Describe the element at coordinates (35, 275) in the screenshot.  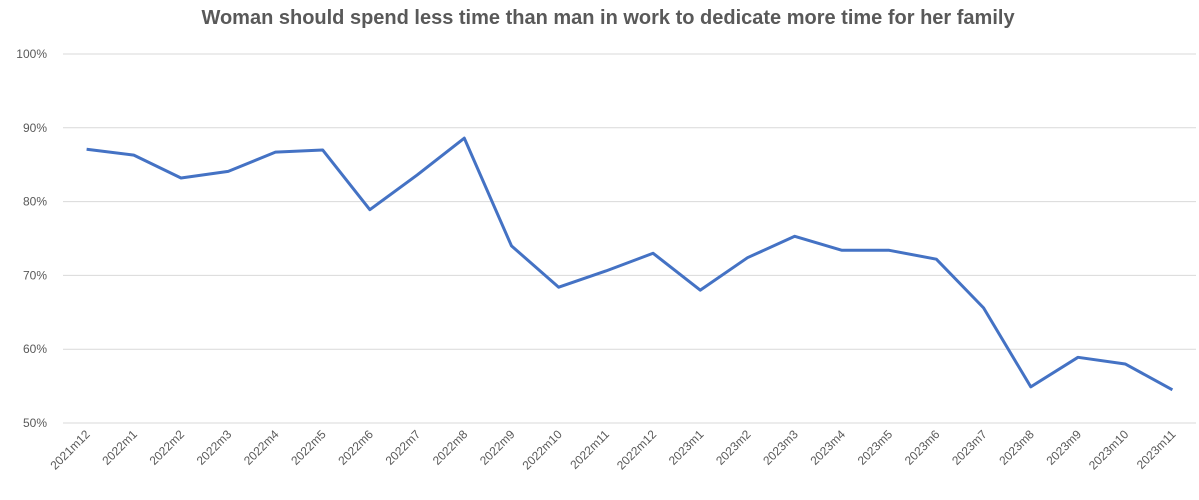
I see `y-tick-label: 70%` at that location.